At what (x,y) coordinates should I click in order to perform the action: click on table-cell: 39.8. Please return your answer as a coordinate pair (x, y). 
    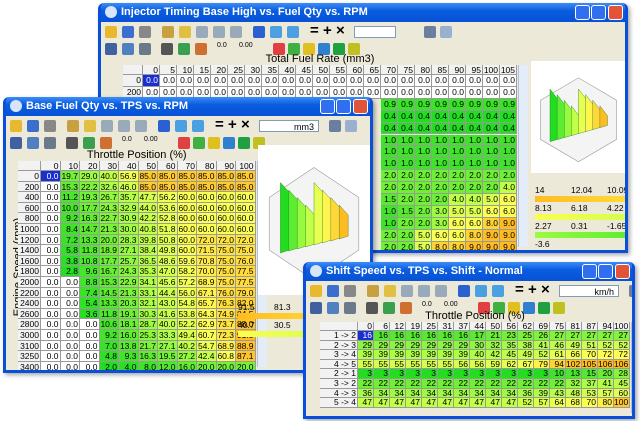
    Looking at the image, I should click on (148, 240).